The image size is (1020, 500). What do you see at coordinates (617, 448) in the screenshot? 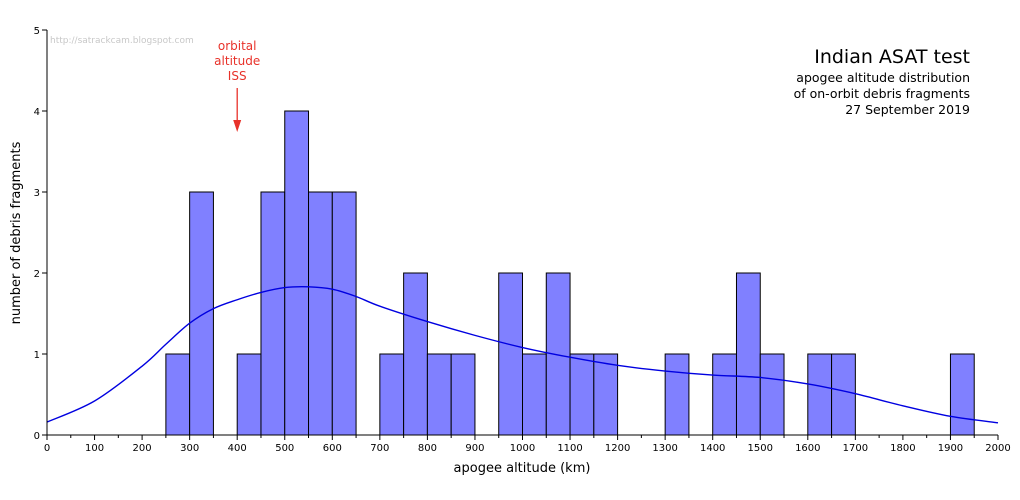
I see `x-tick-label: 1200` at bounding box center [617, 448].